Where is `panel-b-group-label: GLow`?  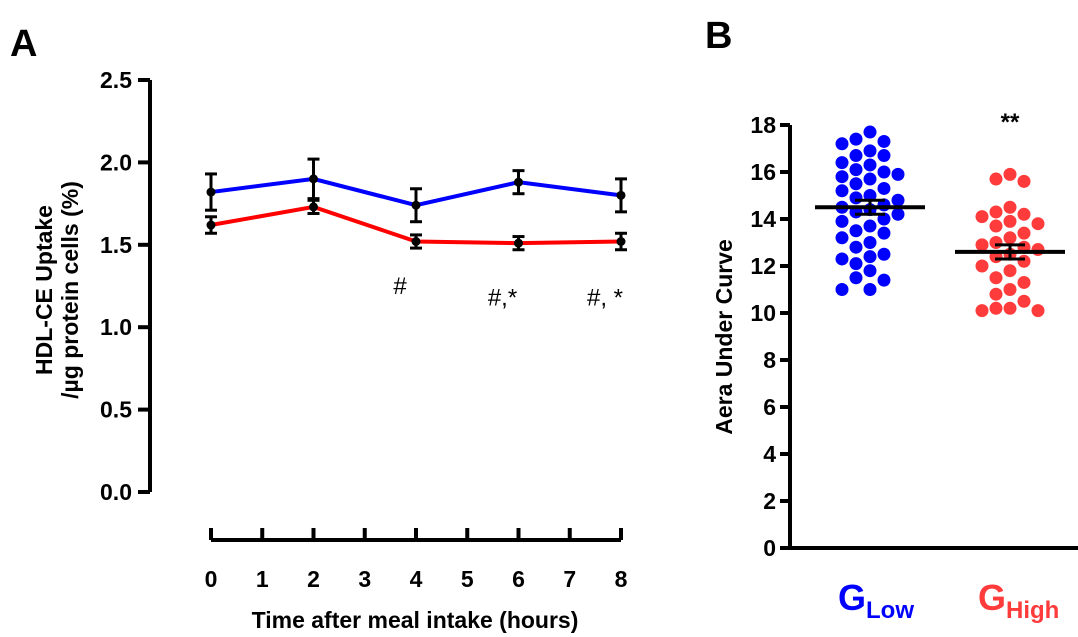 panel-b-group-label: GLow is located at coordinates (876, 600).